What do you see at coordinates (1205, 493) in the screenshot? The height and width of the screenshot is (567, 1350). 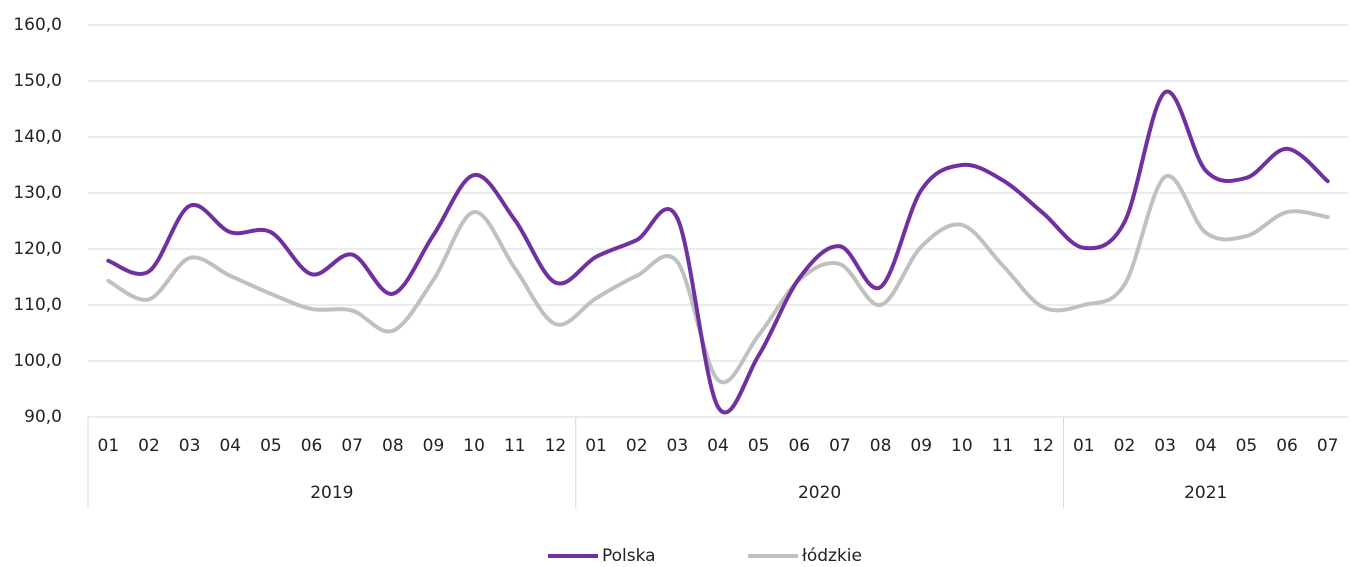 I see `x-group-label: 2021` at bounding box center [1205, 493].